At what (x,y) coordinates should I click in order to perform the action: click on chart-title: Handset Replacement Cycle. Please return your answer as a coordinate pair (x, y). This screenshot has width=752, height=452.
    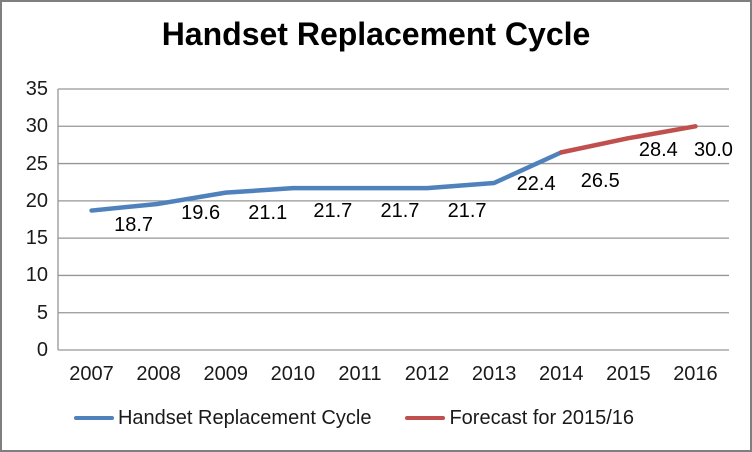
    Looking at the image, I should click on (376, 34).